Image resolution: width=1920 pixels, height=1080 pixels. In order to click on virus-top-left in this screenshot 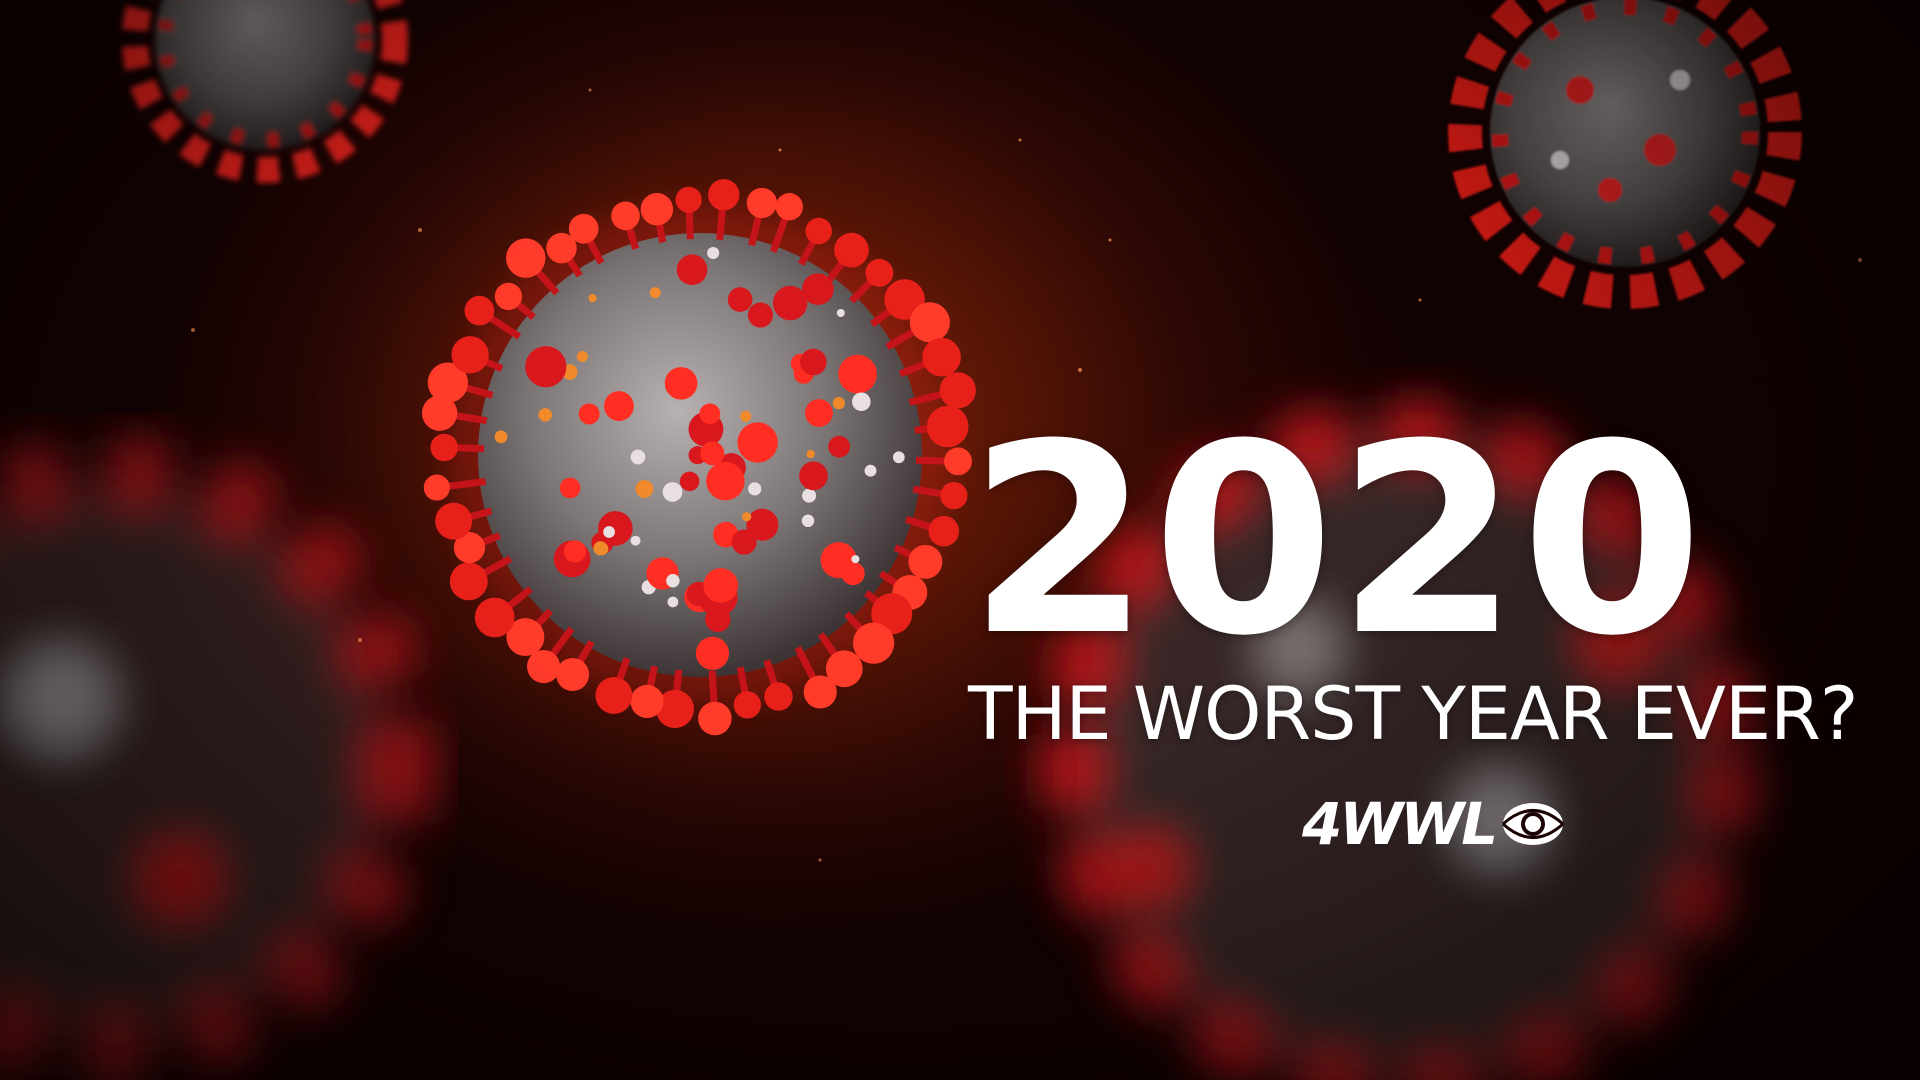, I will do `click(265, 91)`.